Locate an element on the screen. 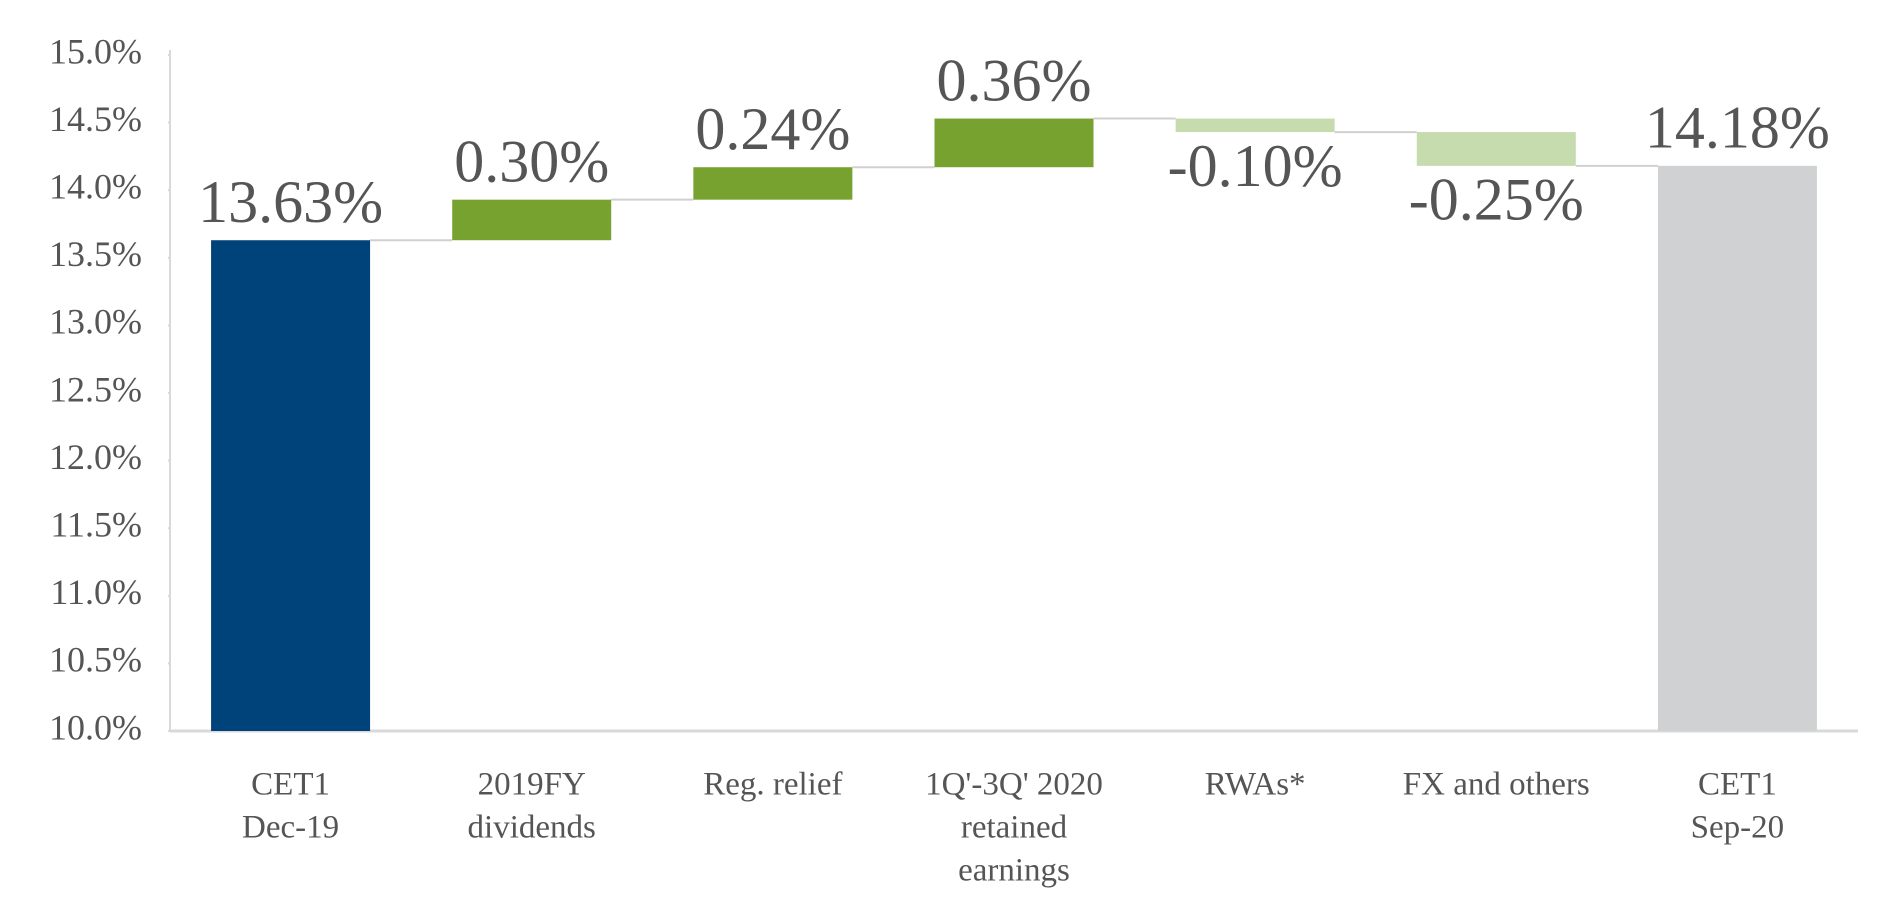 The height and width of the screenshot is (914, 1877). data-label: 13.63% is located at coordinates (290, 202).